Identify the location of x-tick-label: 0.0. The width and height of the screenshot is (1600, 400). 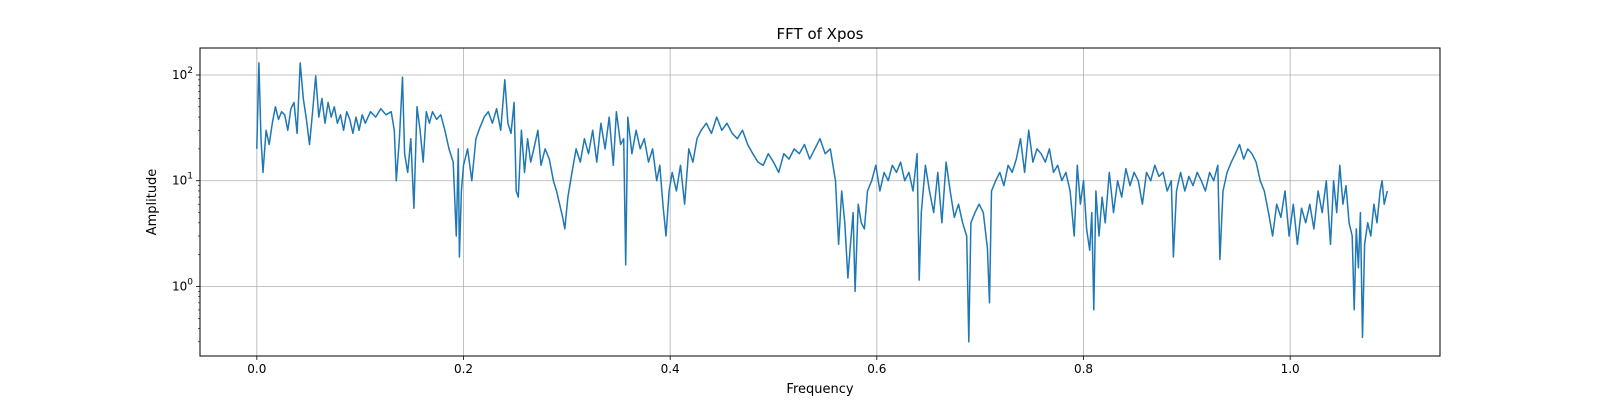
(256, 369).